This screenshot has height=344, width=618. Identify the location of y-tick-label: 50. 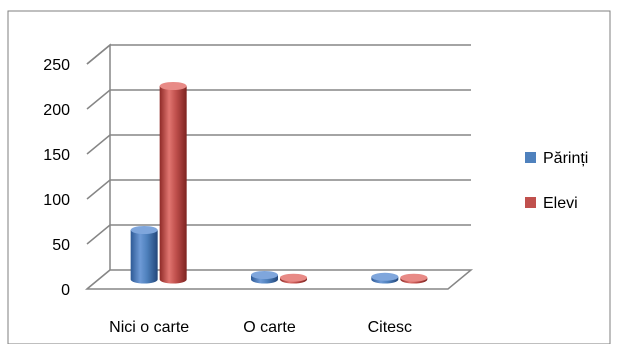
(61, 245).